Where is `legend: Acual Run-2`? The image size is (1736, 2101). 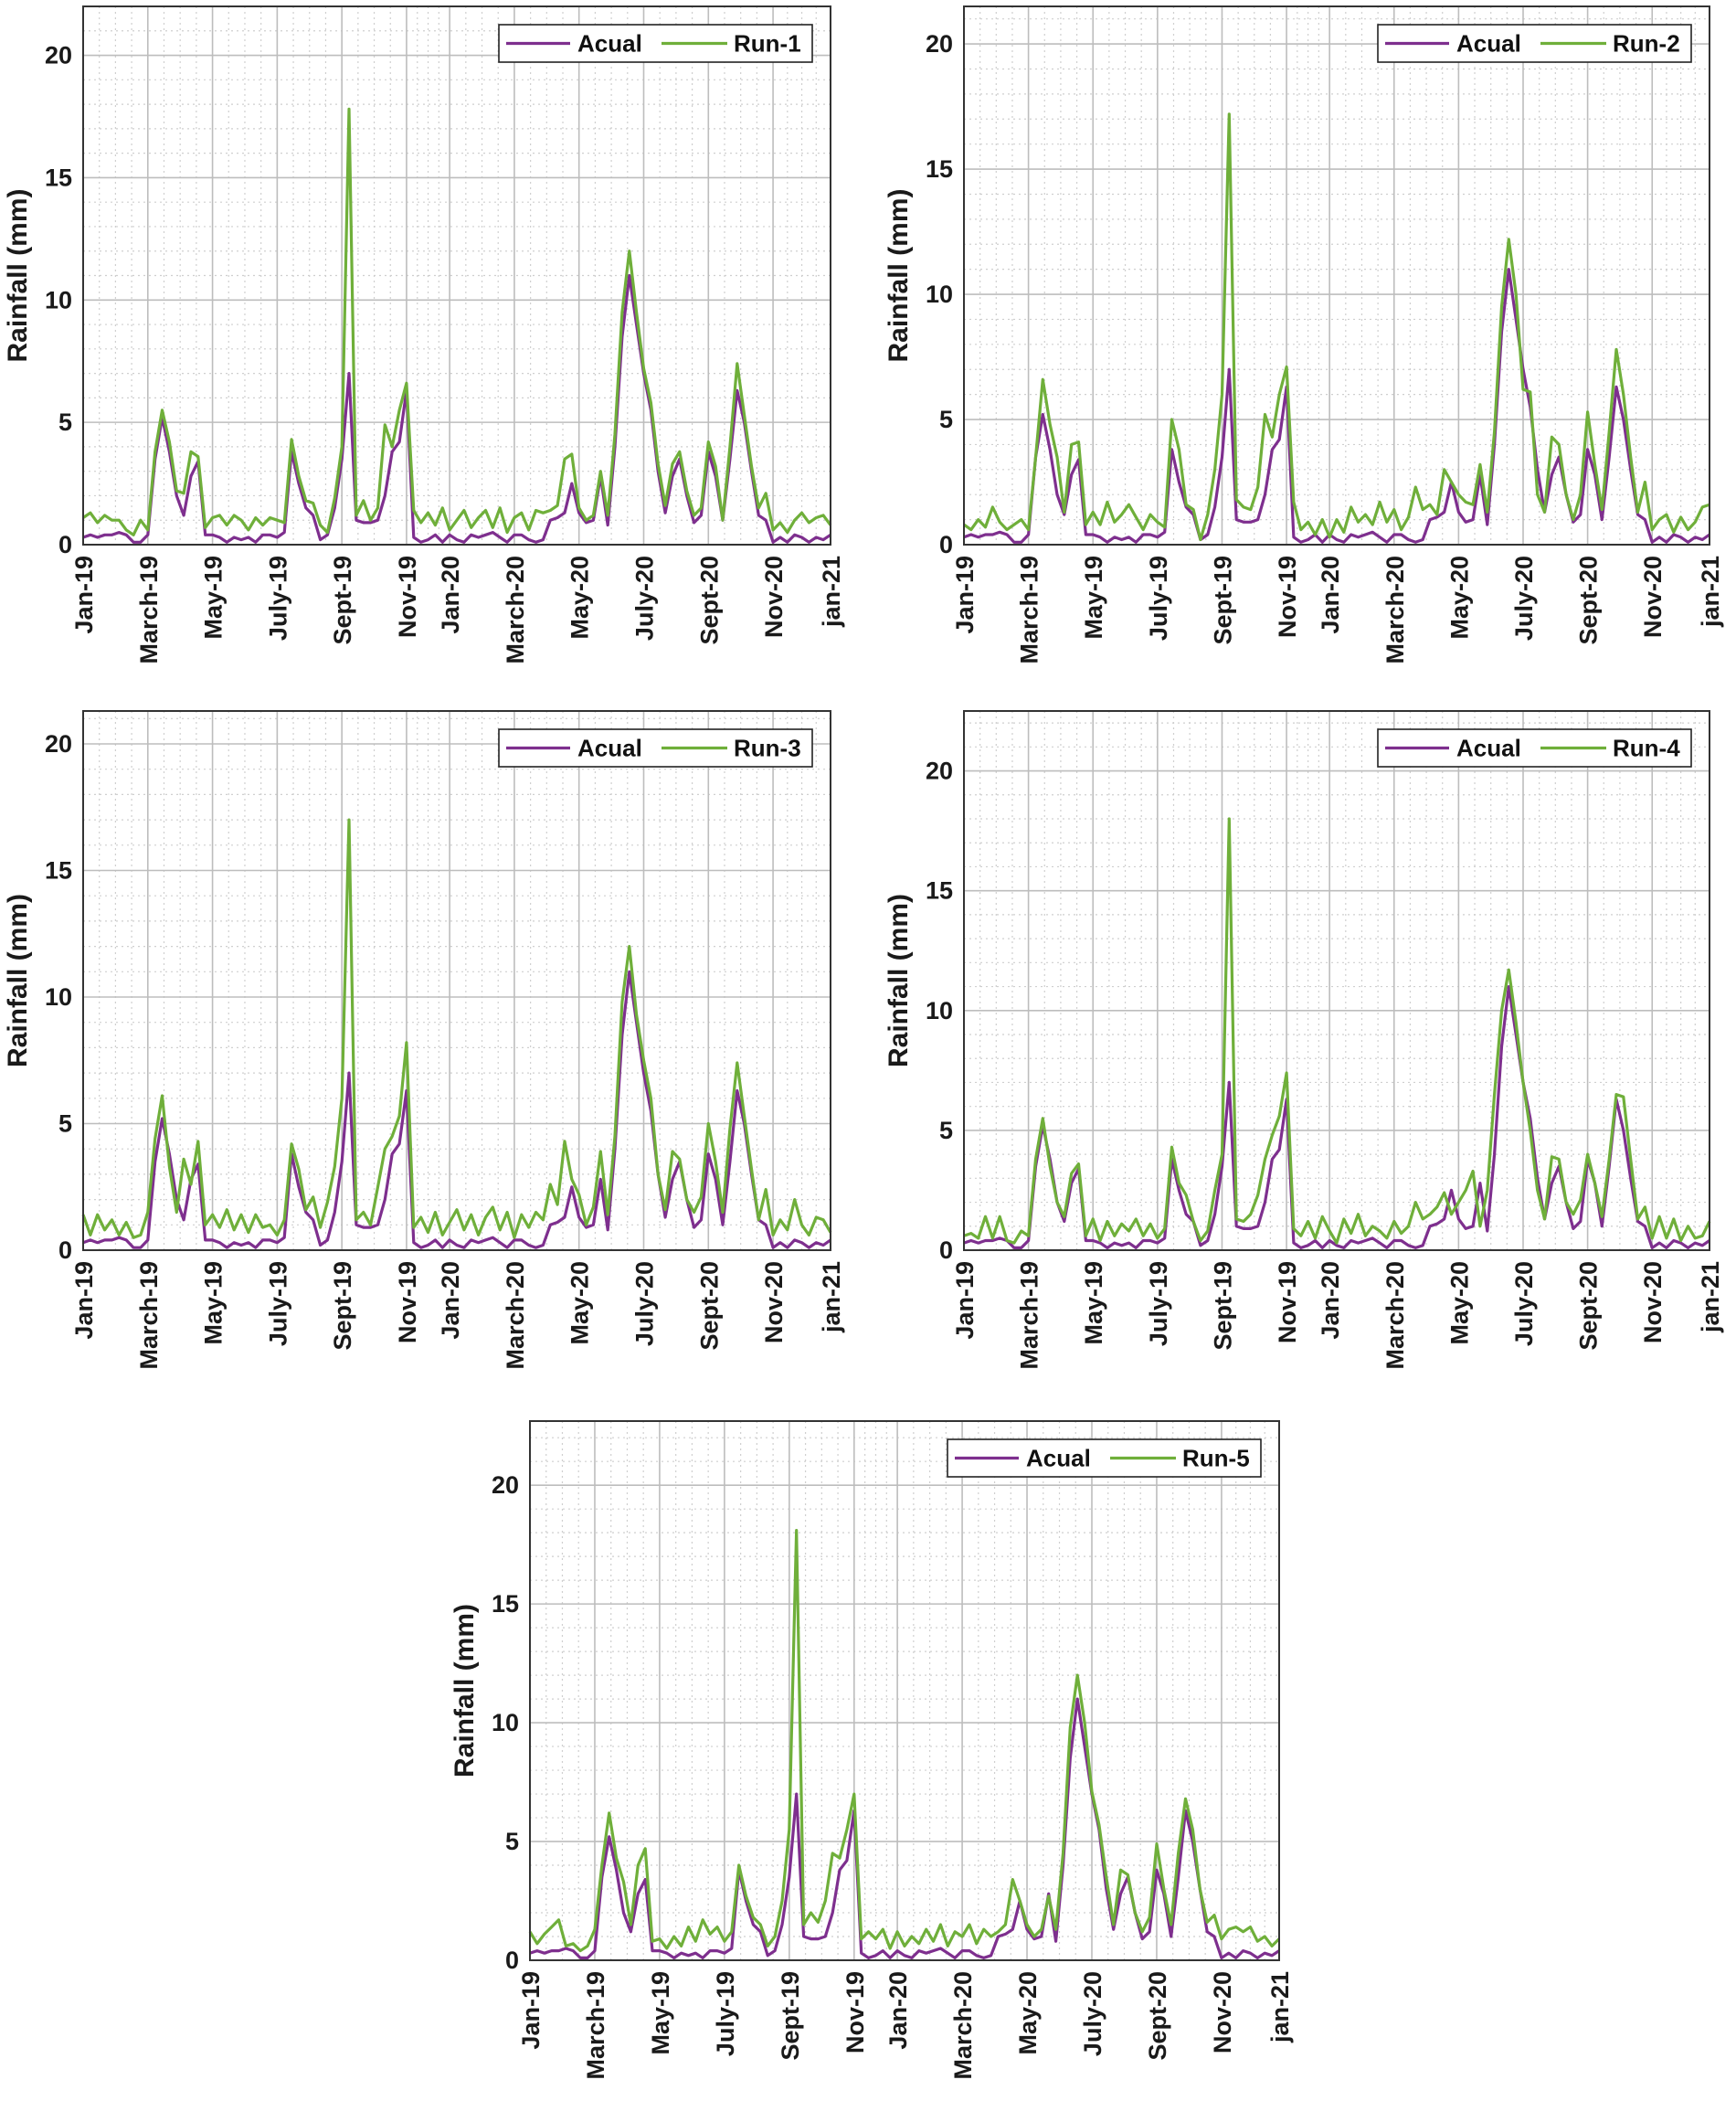
legend: Acual Run-2 is located at coordinates (1534, 43).